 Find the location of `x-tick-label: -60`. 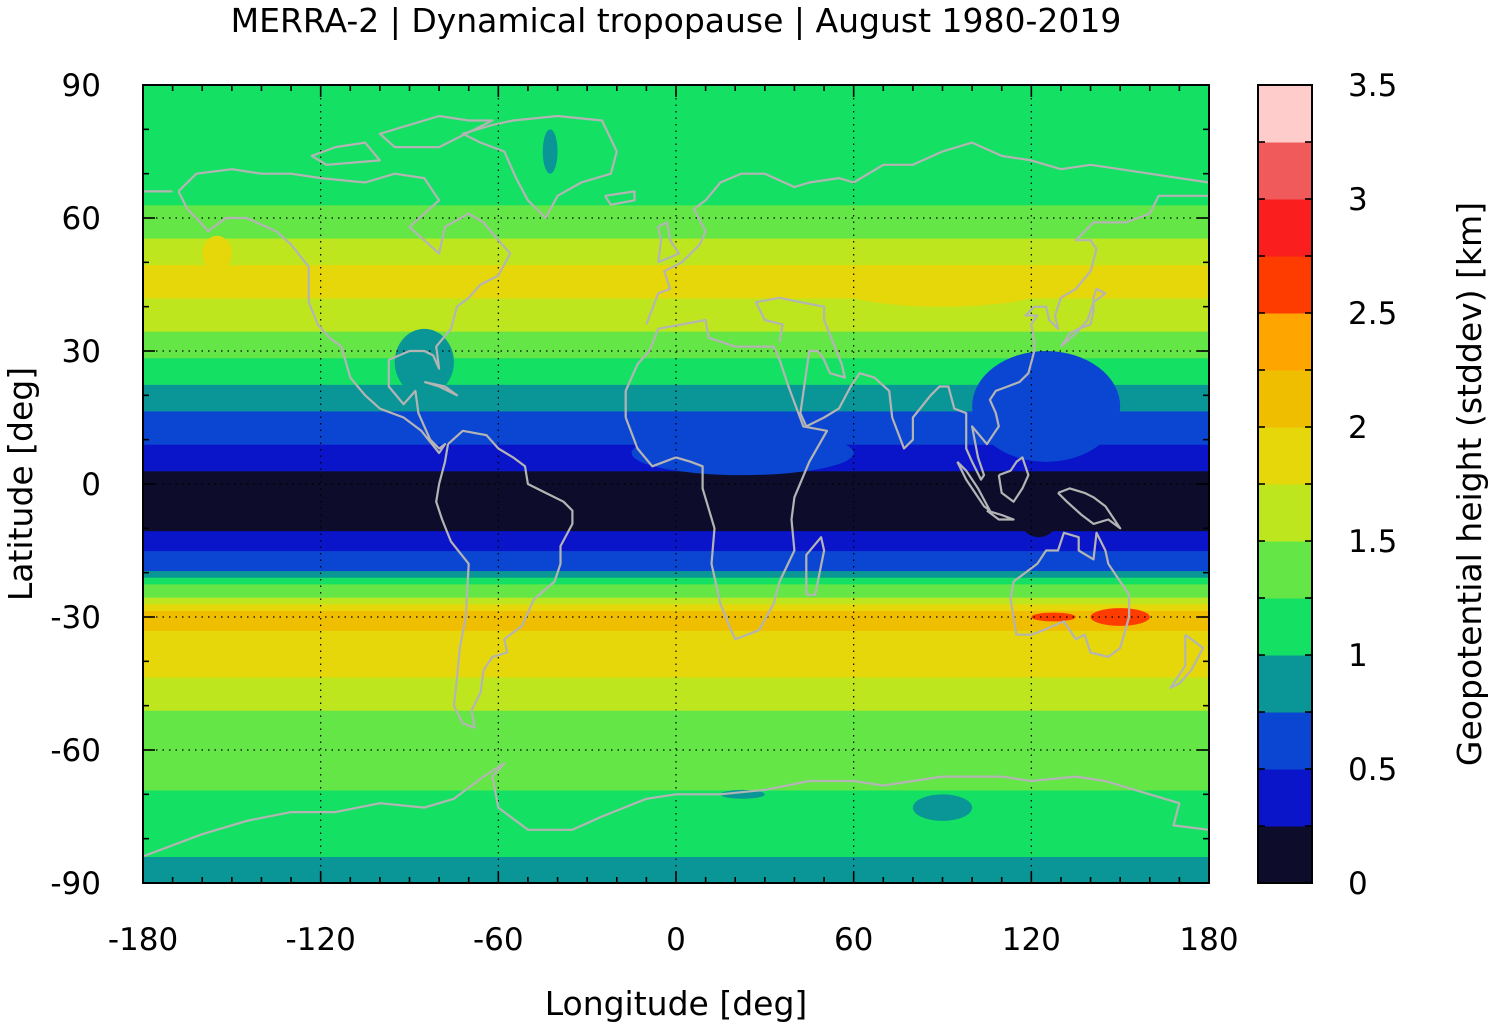

x-tick-label: -60 is located at coordinates (498, 940).